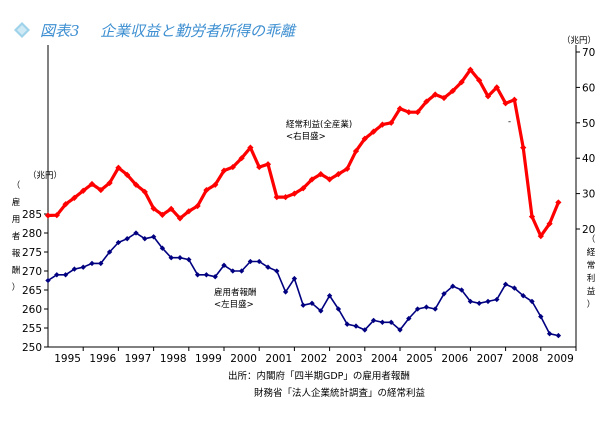  I want to click on axis-title-char: （, so click(16, 185).